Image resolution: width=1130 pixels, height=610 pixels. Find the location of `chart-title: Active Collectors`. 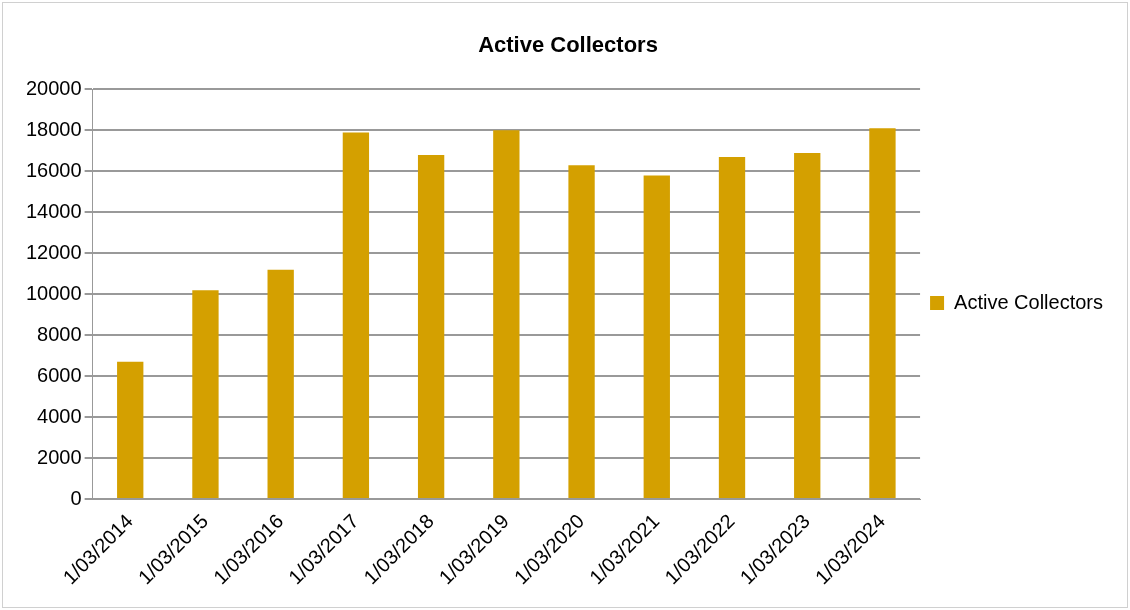

chart-title: Active Collectors is located at coordinates (568, 45).